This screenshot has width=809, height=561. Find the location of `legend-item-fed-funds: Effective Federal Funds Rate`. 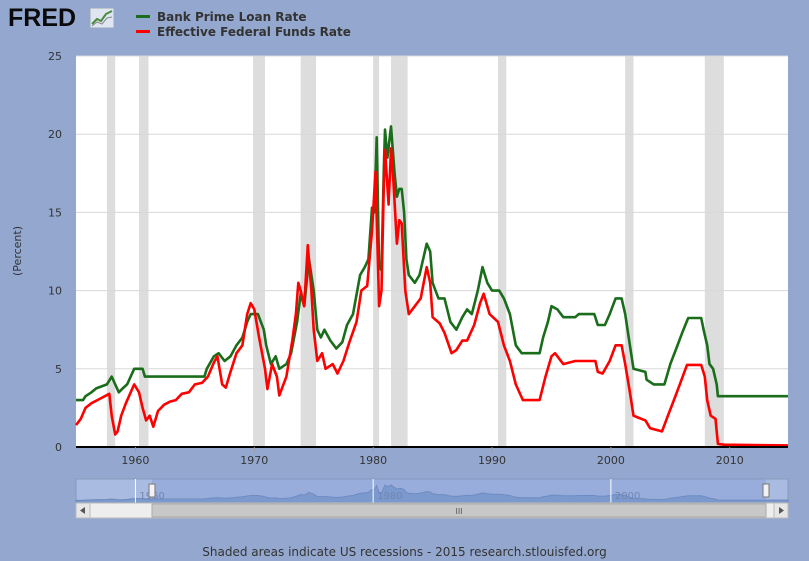

legend-item-fed-funds: Effective Federal Funds Rate is located at coordinates (243, 31).